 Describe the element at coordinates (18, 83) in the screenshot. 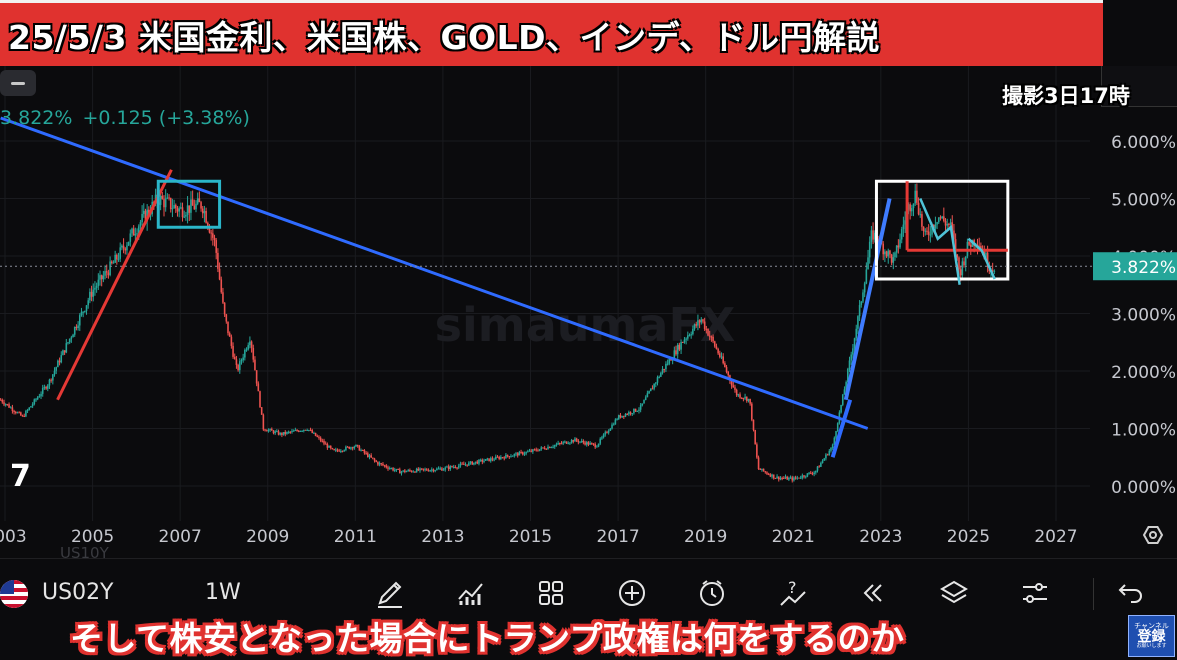

I see `collapse-legend-button` at that location.